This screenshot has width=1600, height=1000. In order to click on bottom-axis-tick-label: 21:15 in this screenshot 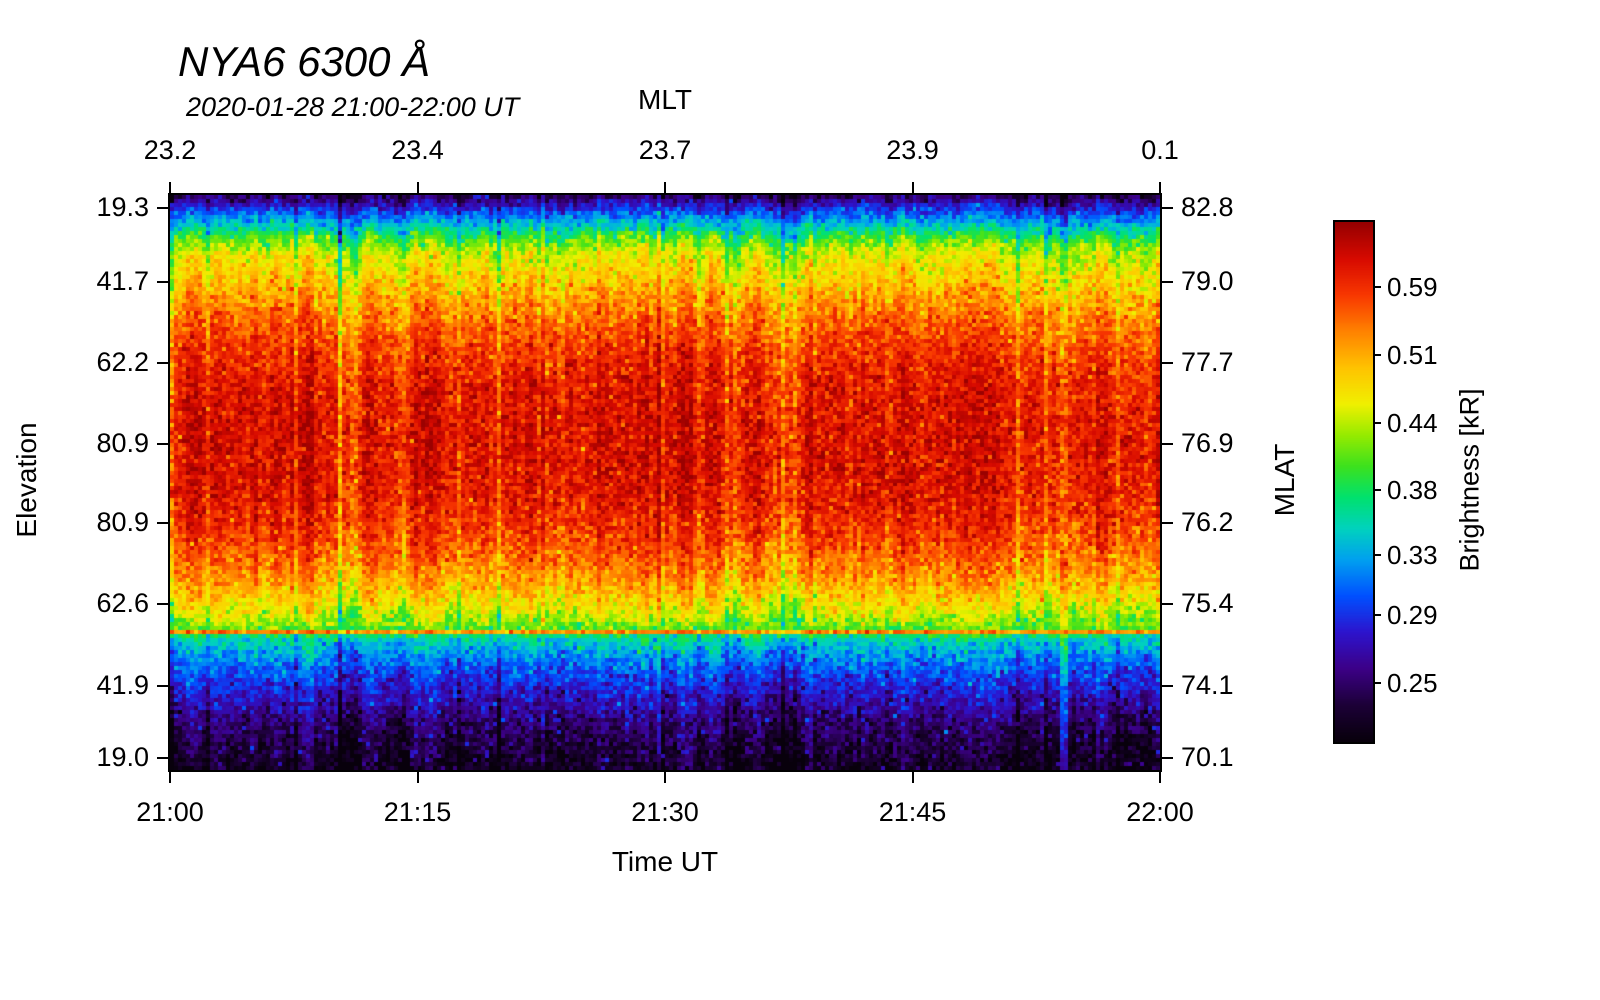, I will do `click(417, 812)`.